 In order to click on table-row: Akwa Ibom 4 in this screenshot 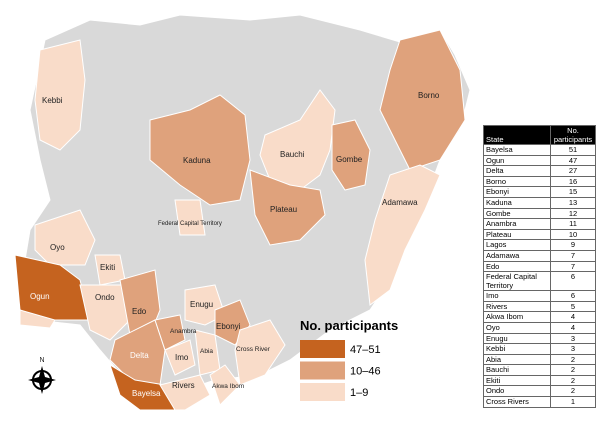, I will do `click(539, 317)`.